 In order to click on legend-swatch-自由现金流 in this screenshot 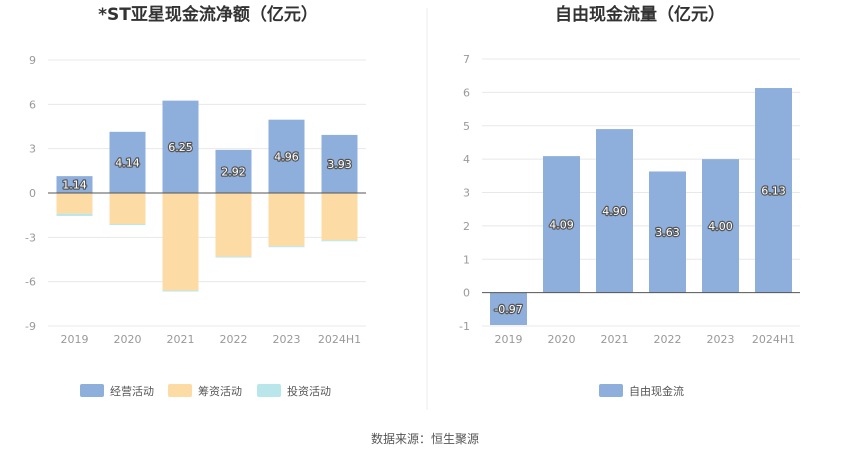, I will do `click(611, 390)`.